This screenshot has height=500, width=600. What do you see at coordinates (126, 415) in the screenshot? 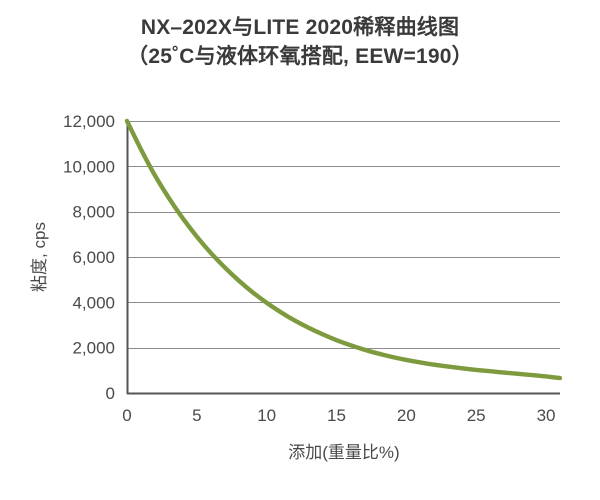
I see `x-tick-label: 0` at bounding box center [126, 415].